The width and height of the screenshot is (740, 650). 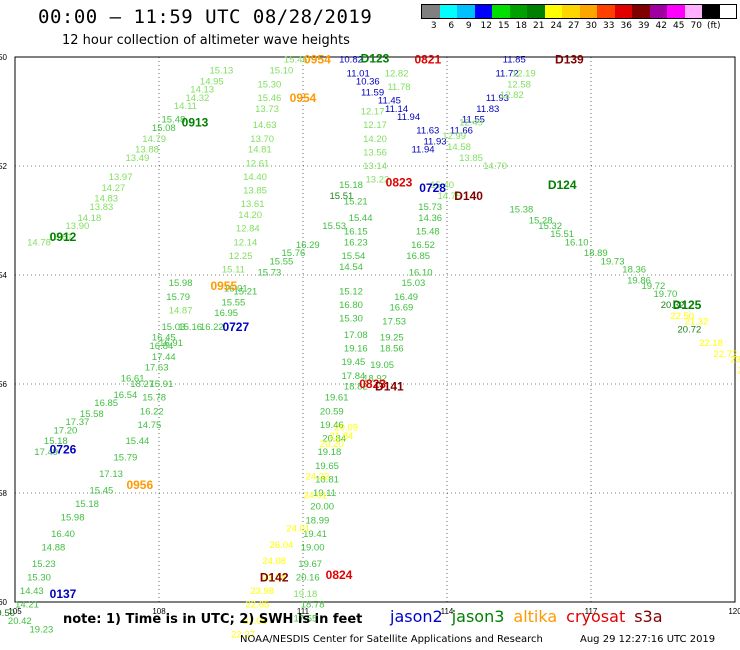 What do you see at coordinates (236, 289) in the screenshot?
I see `wave-height-value: 16.01` at bounding box center [236, 289].